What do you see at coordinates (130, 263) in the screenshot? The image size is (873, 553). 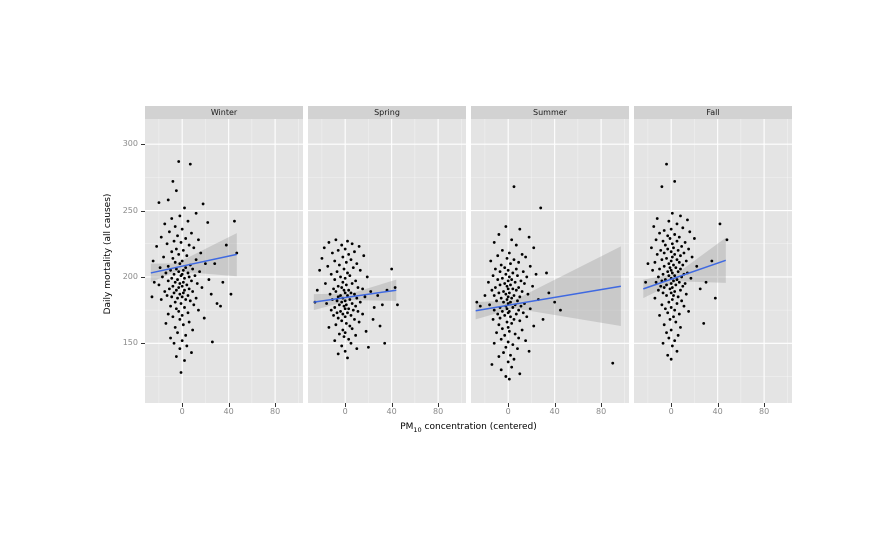 I see `y-axis: 150 200 250 300` at bounding box center [130, 263].